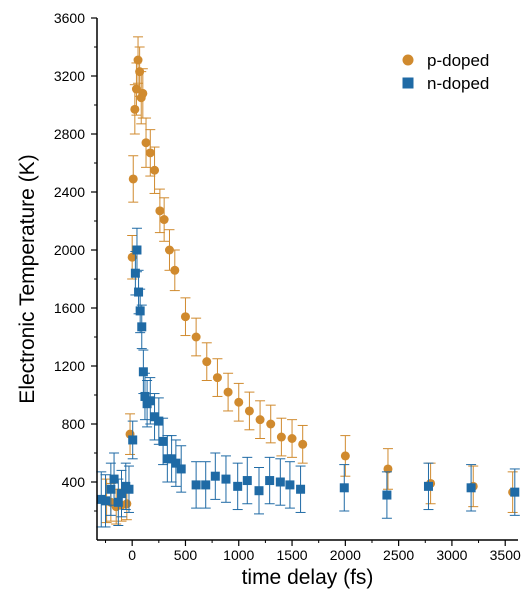  Describe the element at coordinates (458, 83) in the screenshot. I see `legend-label: n-doped` at that location.